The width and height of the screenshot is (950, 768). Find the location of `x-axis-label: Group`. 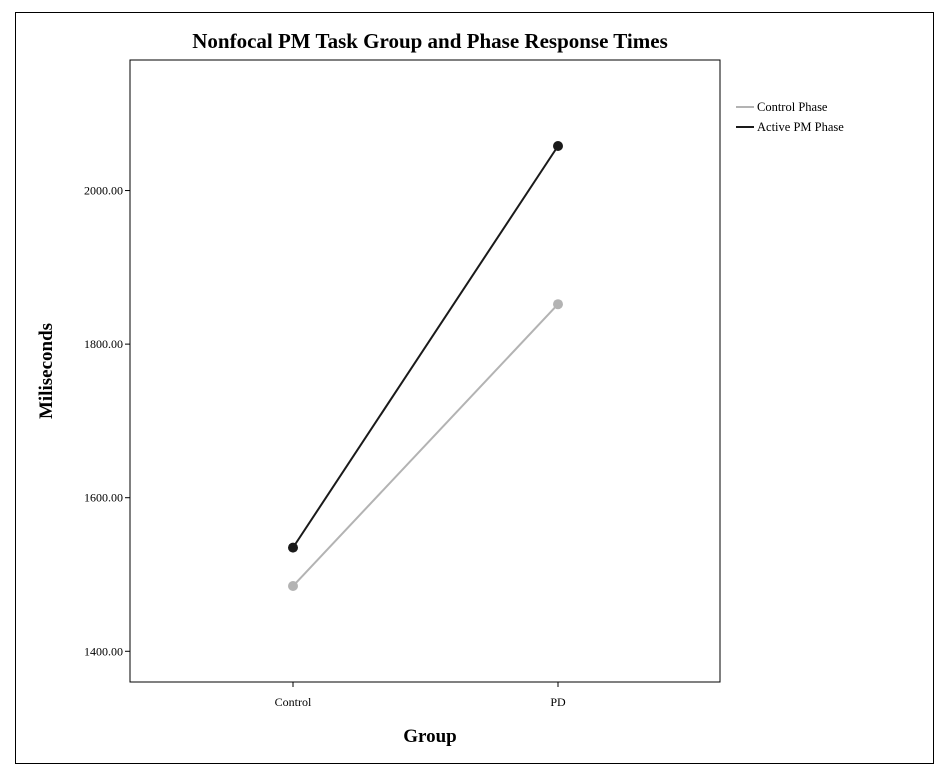

x-axis-label: Group is located at coordinates (430, 736).